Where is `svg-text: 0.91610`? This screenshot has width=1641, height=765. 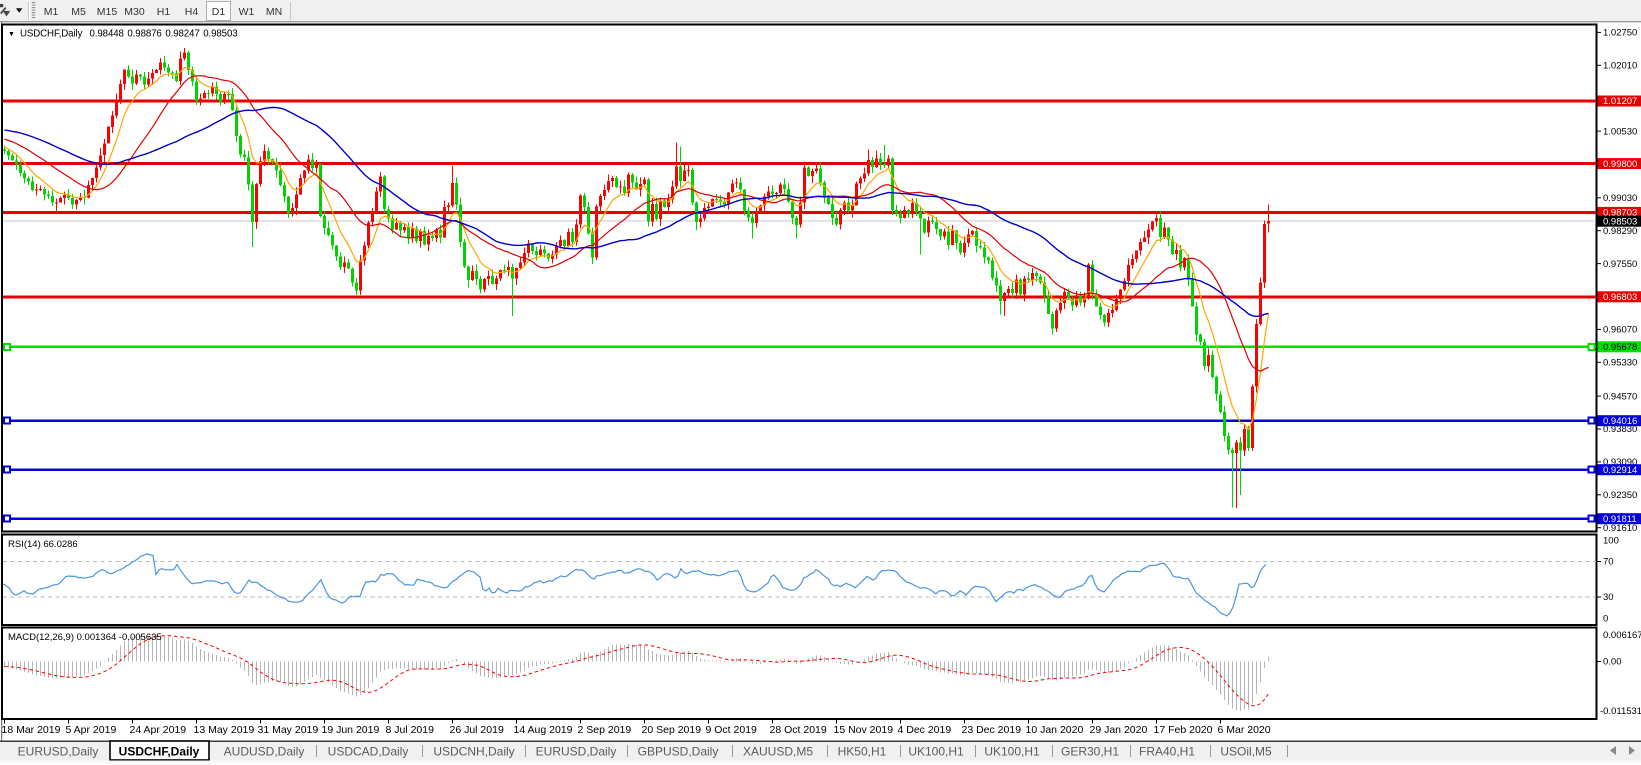
svg-text: 0.91610 is located at coordinates (1620, 528).